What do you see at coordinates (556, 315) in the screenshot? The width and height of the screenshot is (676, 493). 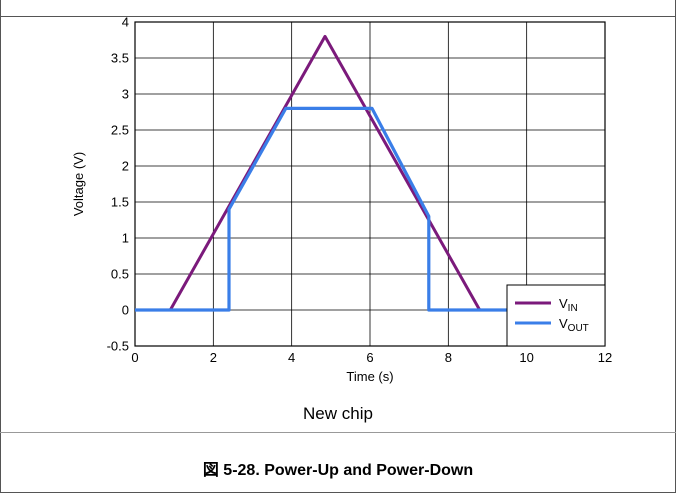 I see `legend-box` at bounding box center [556, 315].